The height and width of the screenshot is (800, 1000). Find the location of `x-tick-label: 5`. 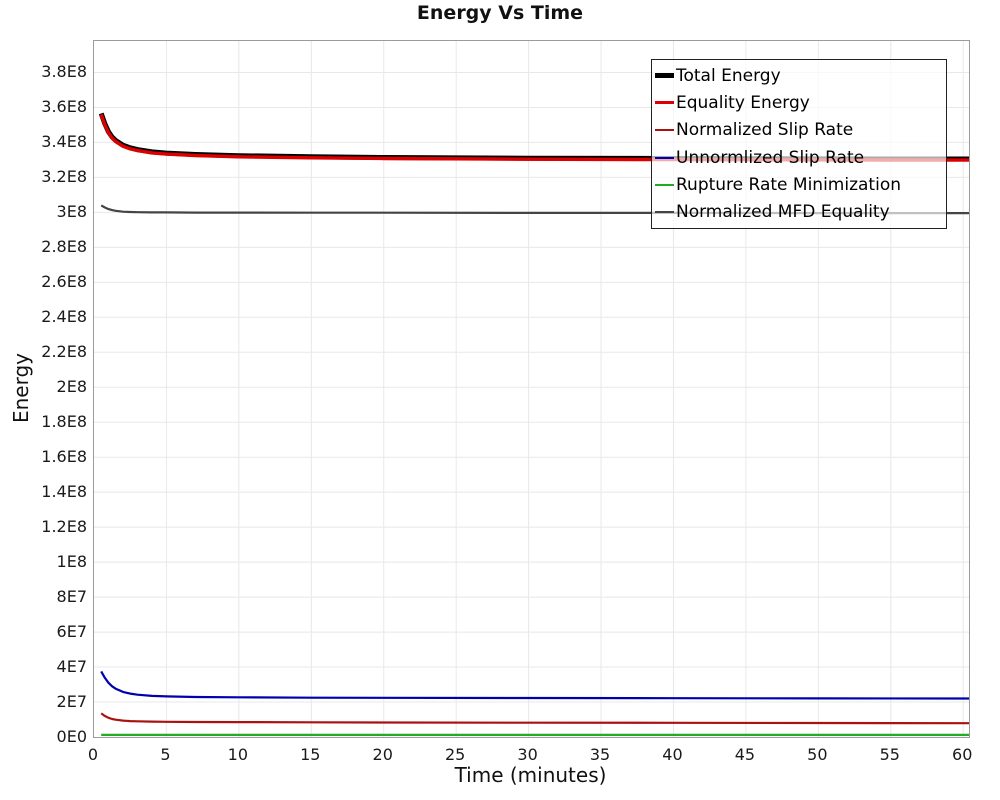

x-tick-label: 5 is located at coordinates (165, 754).